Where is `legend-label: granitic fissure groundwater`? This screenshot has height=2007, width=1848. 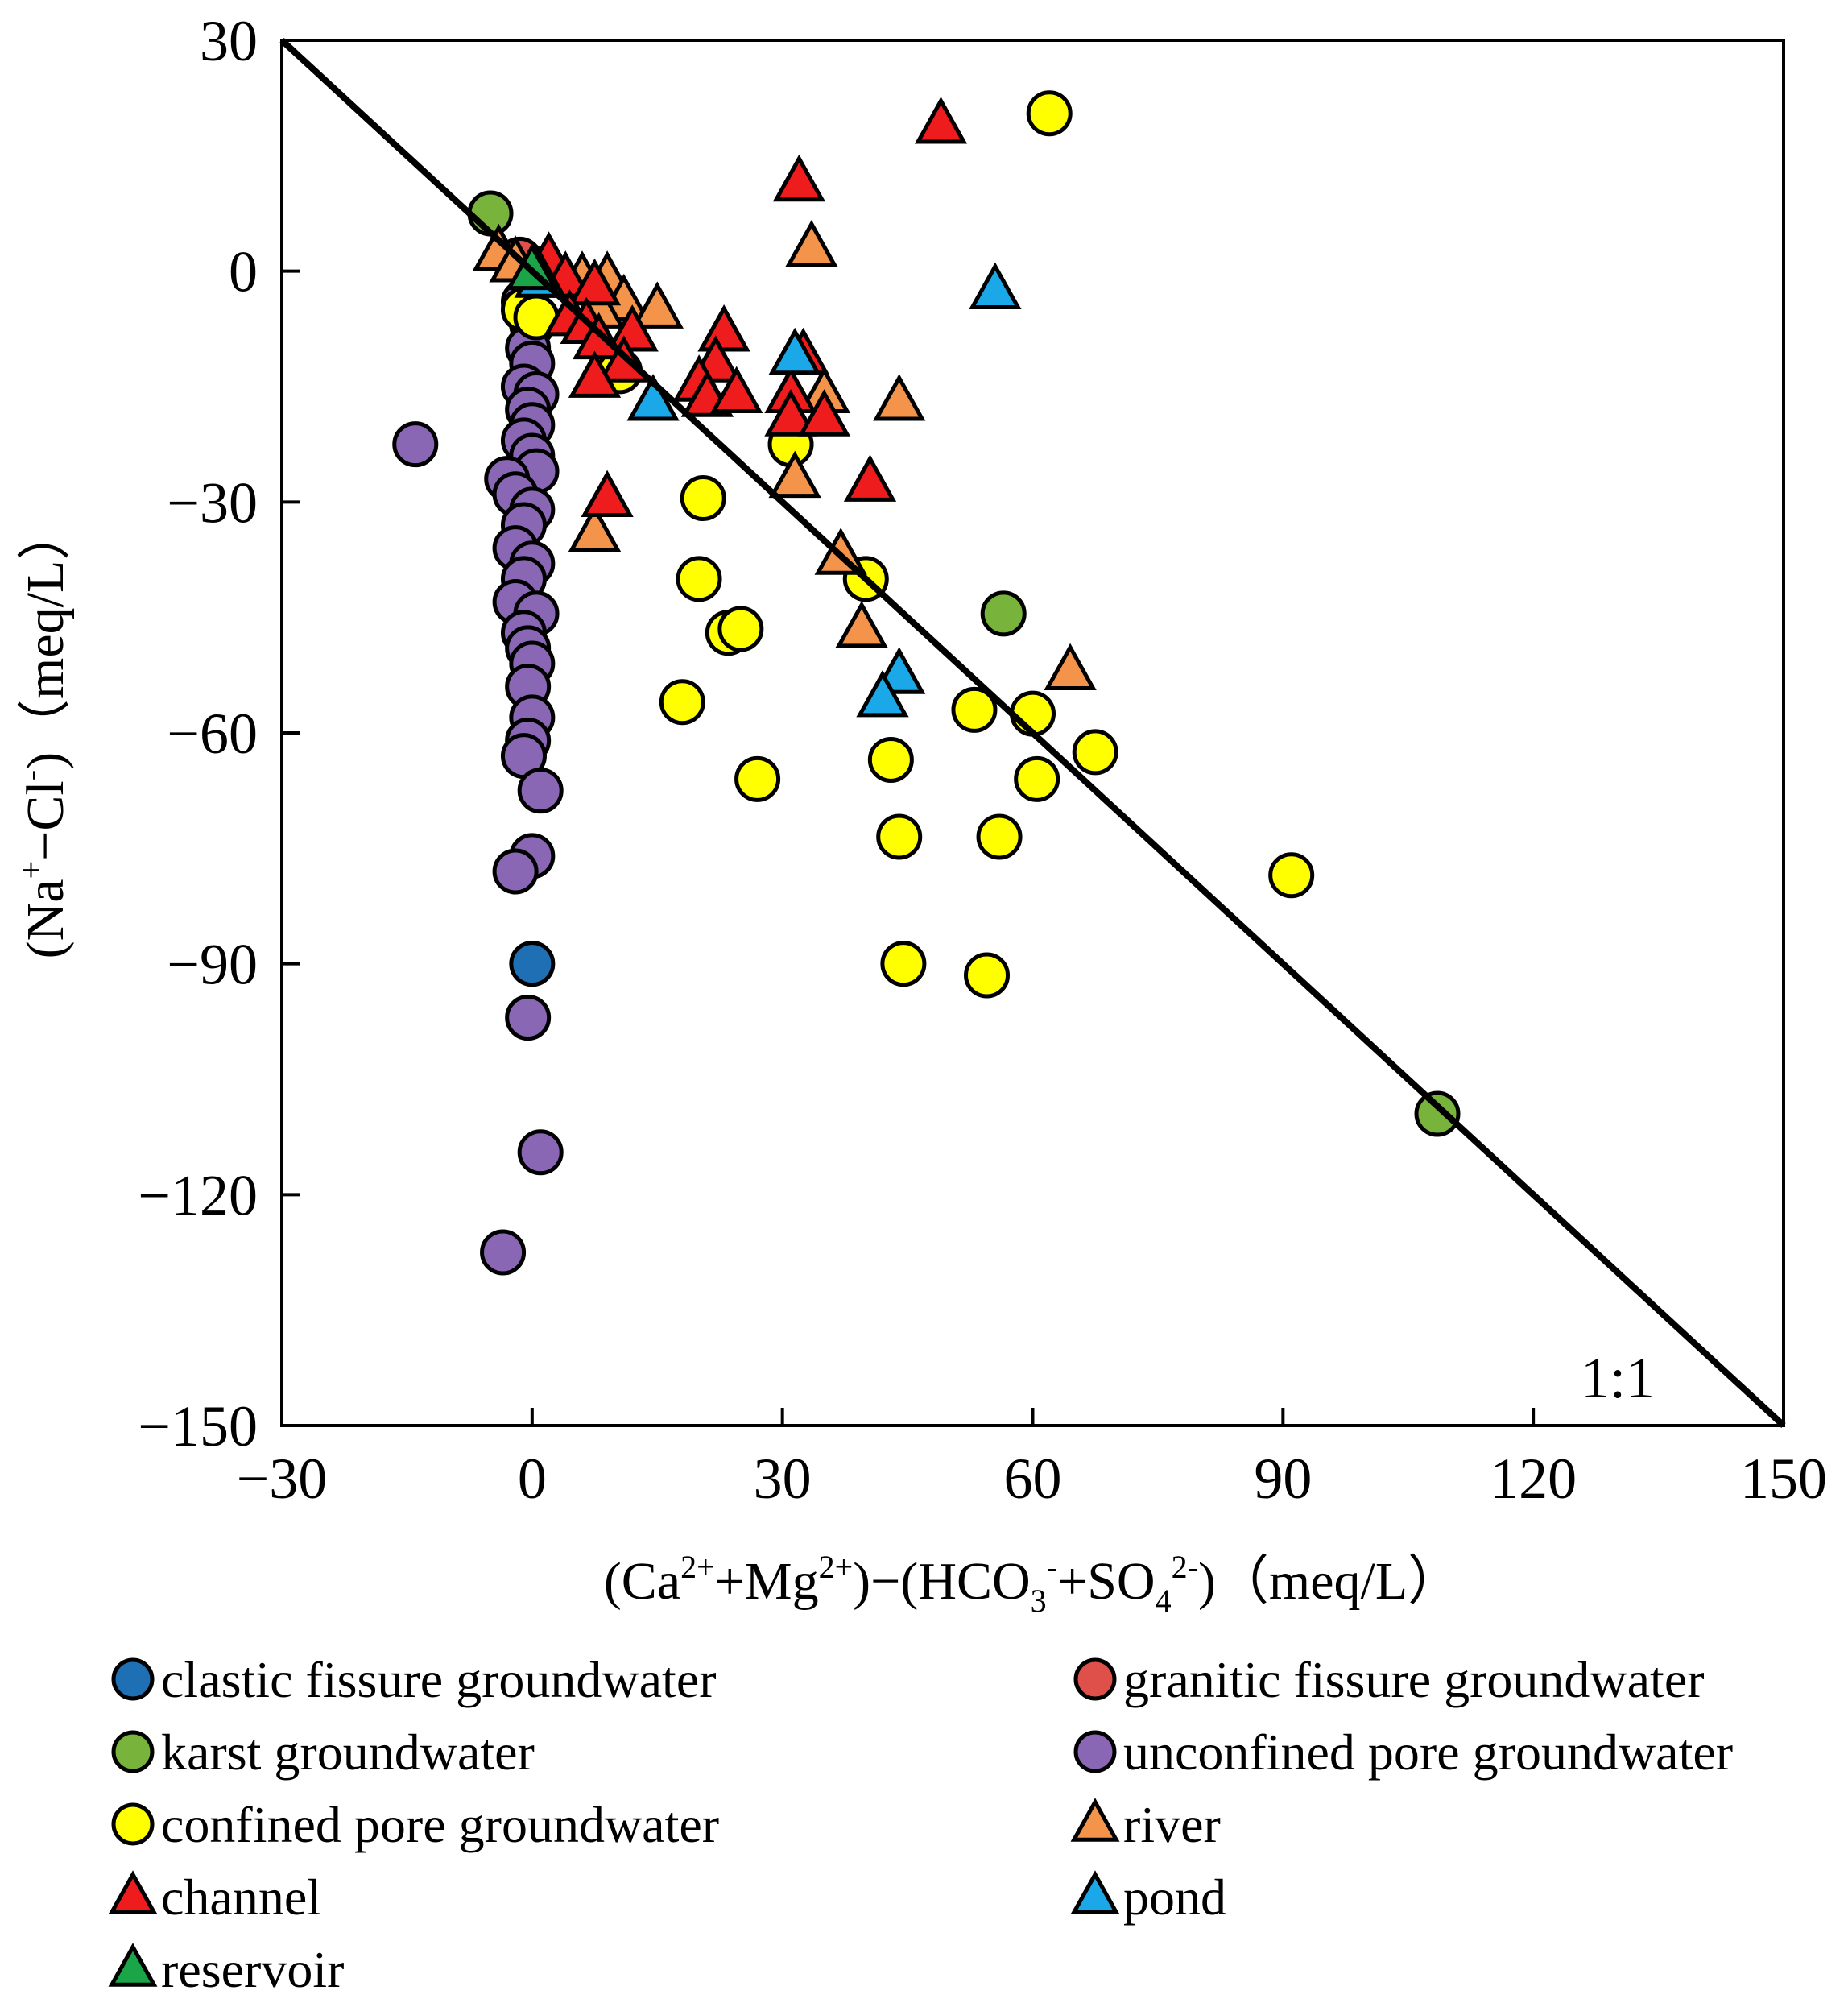 legend-label: granitic fissure groundwater is located at coordinates (1414, 1679).